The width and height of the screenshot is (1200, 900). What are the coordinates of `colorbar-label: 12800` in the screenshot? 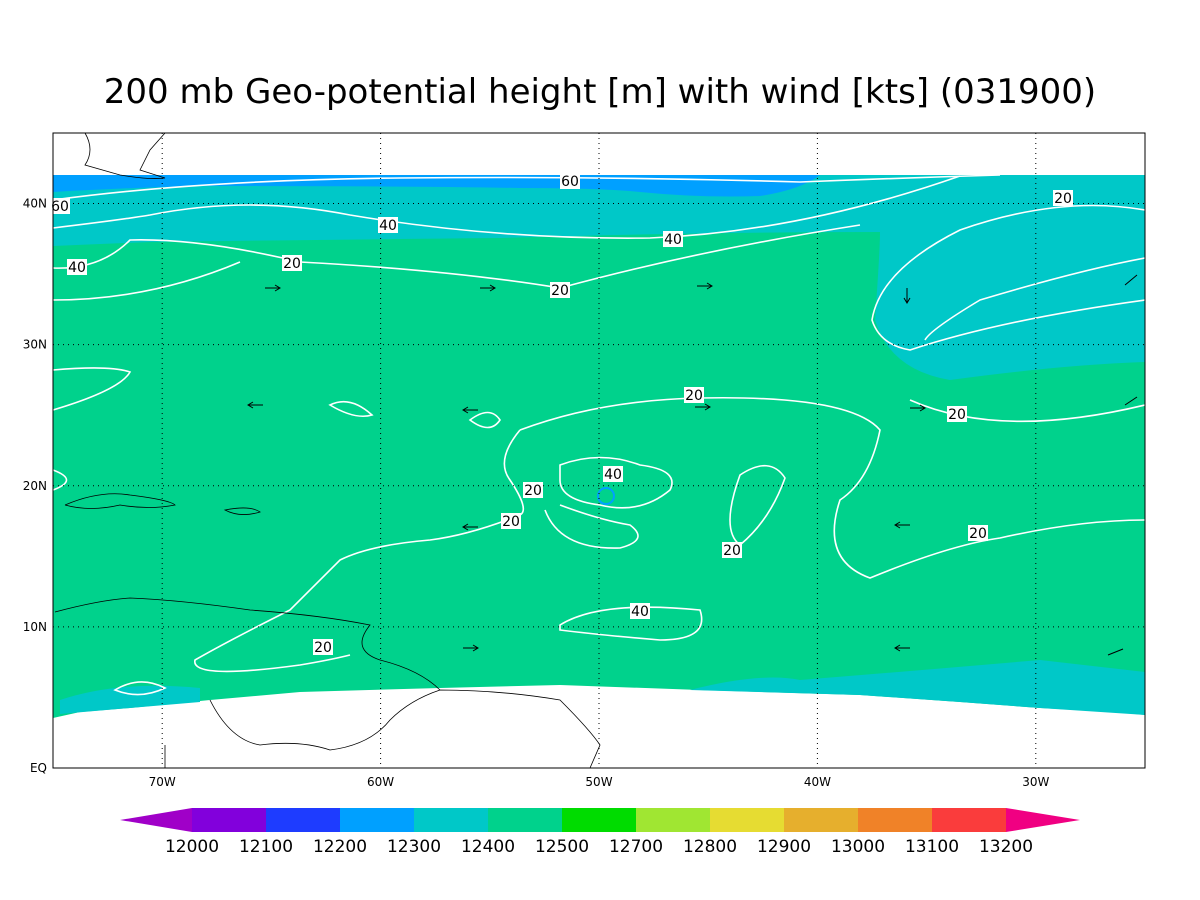 It's located at (710, 847).